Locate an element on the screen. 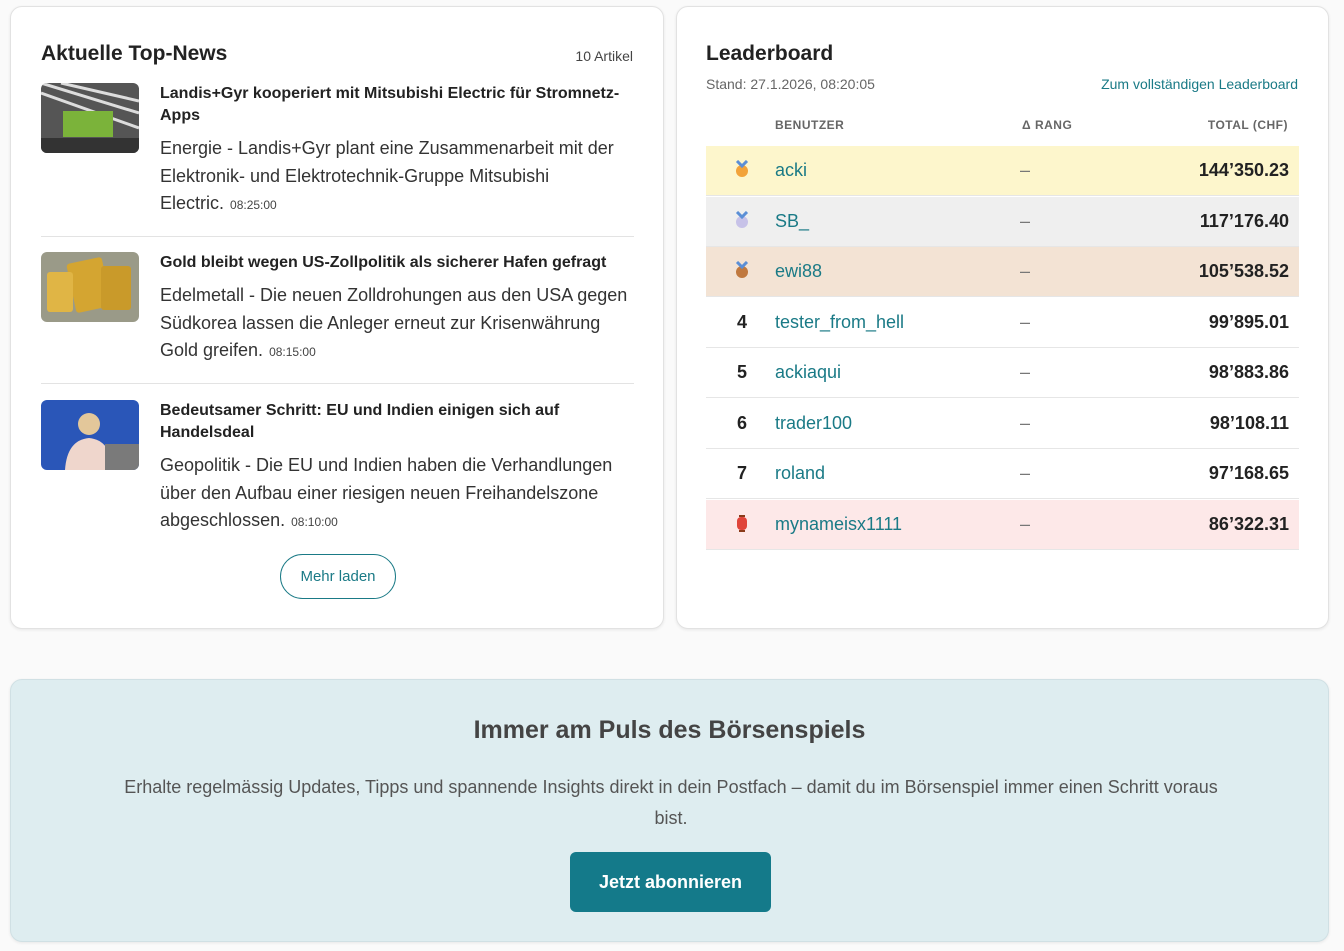  username: ackiaqui is located at coordinates (808, 372).